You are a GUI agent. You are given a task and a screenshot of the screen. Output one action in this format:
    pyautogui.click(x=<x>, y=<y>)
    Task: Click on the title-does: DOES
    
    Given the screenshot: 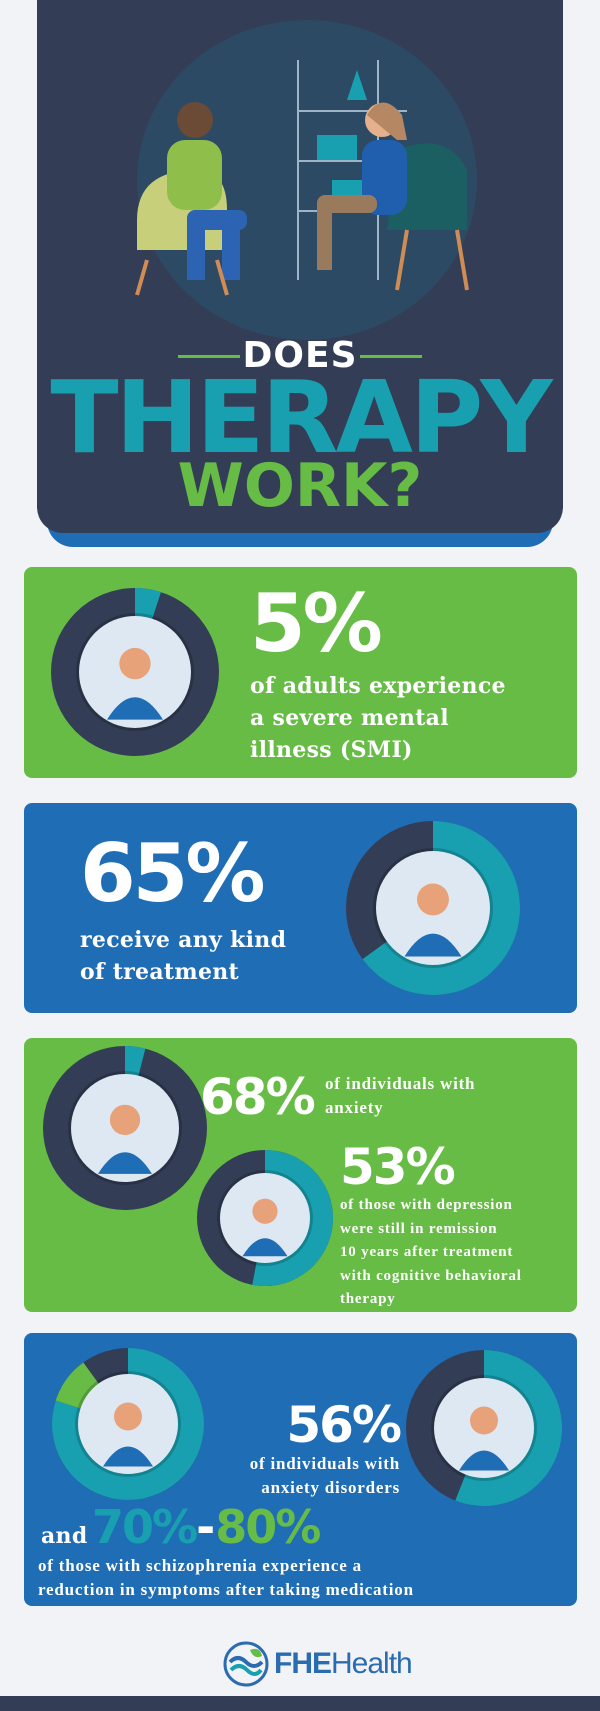 What is the action you would take?
    pyautogui.click(x=300, y=355)
    